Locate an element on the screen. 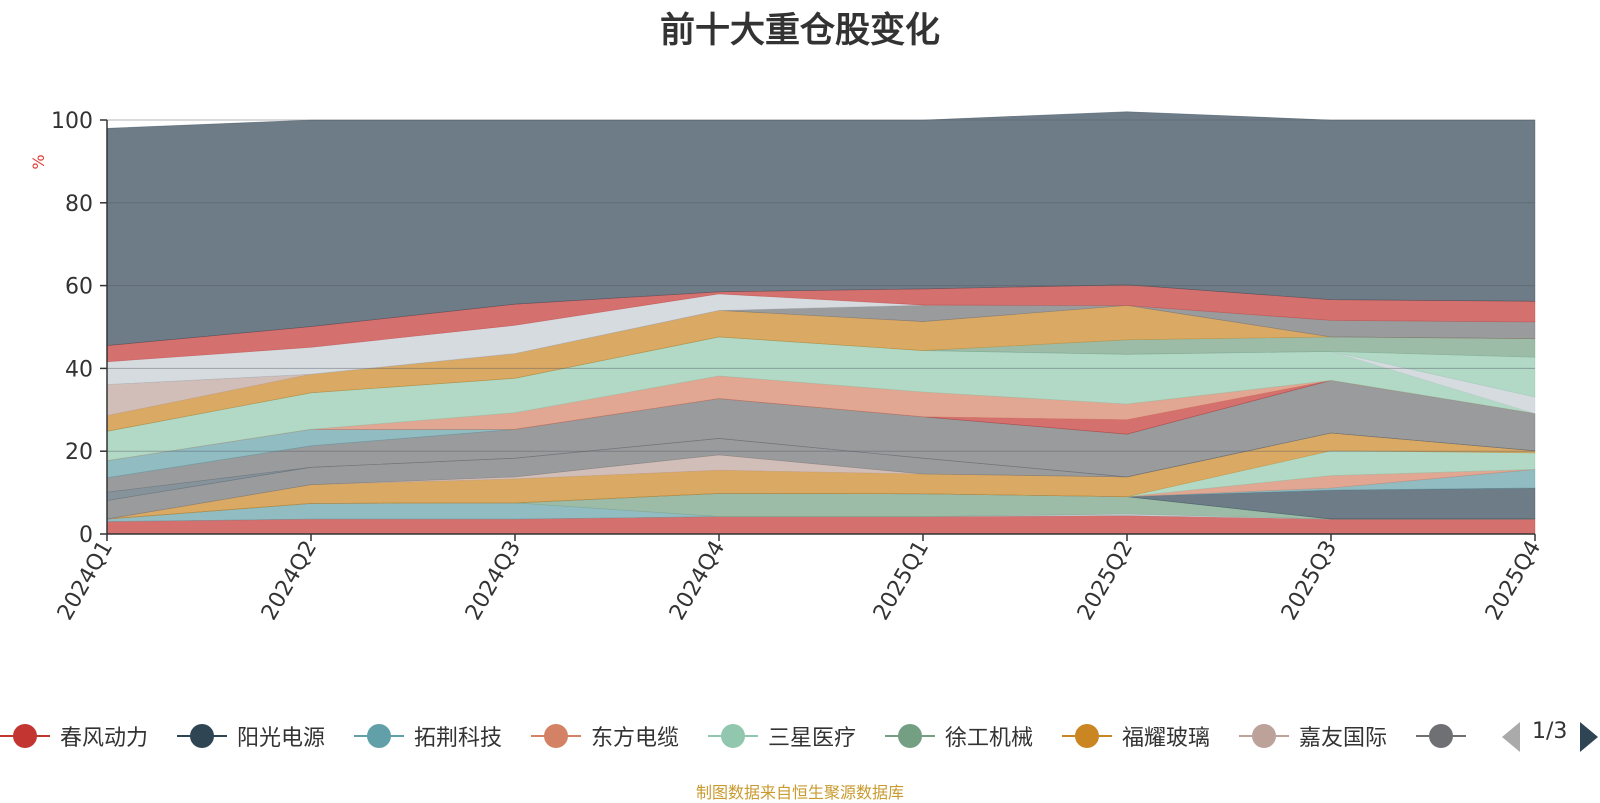 Image resolution: width=1600 pixels, height=803 pixels. chart-title: 前十大重仓股变化 is located at coordinates (799, 31).